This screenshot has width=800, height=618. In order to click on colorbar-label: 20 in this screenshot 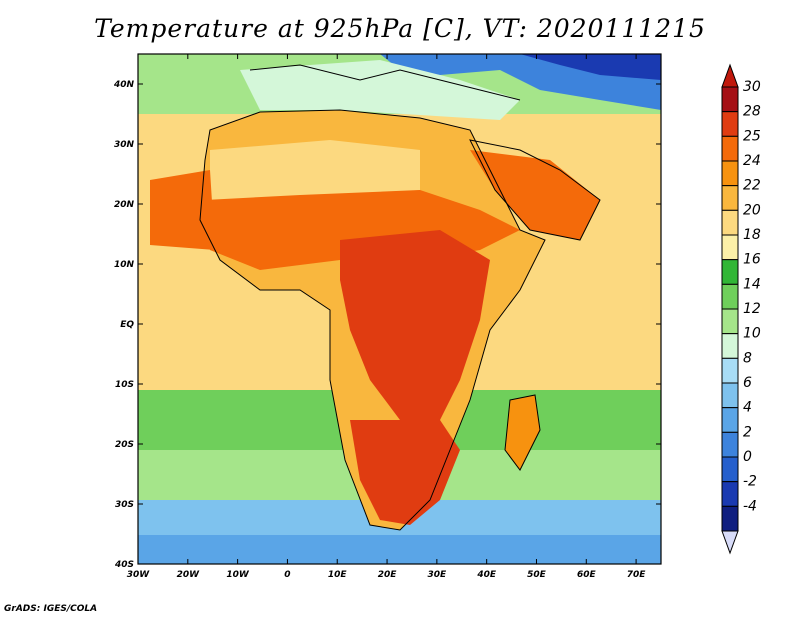, I will do `click(752, 210)`.